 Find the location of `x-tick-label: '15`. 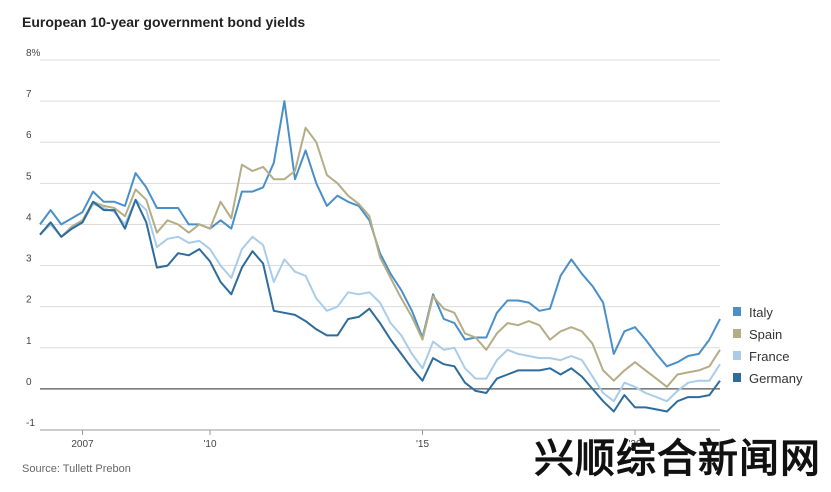

x-tick-label: '15 is located at coordinates (422, 444).